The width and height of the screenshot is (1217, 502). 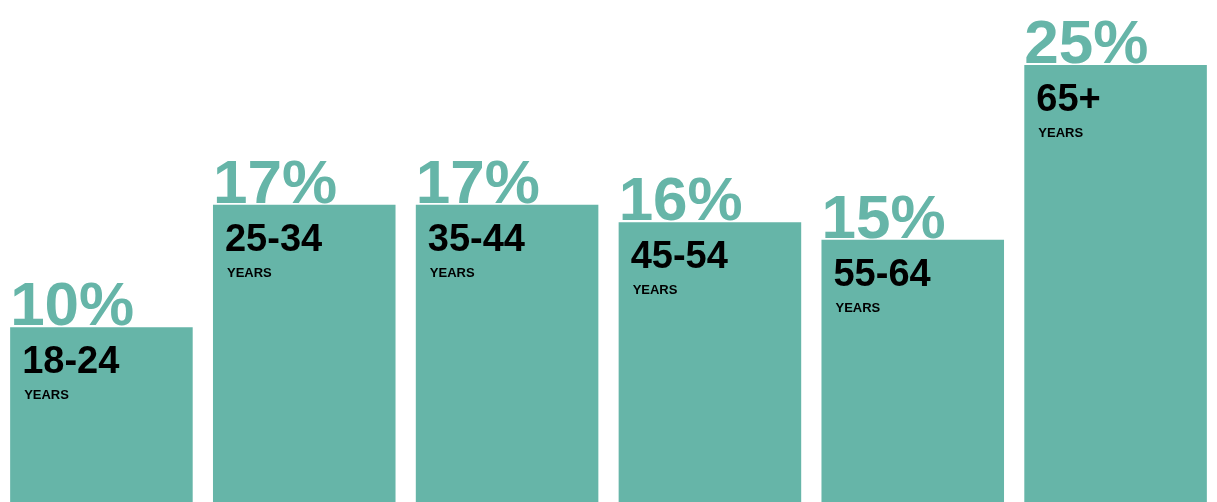 What do you see at coordinates (71, 360) in the screenshot?
I see `x-tick-label: 18-24` at bounding box center [71, 360].